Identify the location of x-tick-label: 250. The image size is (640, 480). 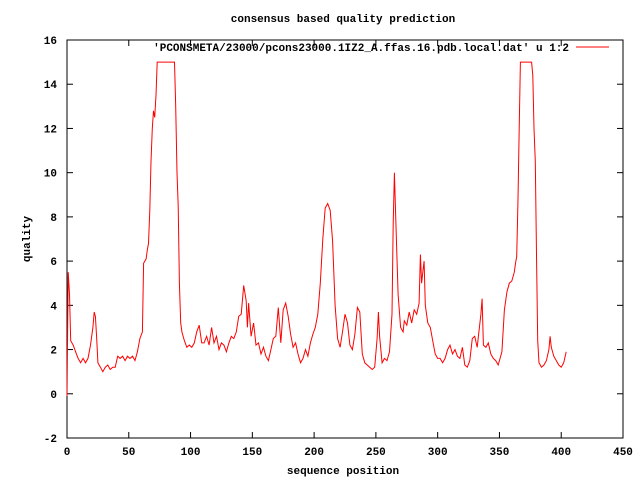
(376, 453).